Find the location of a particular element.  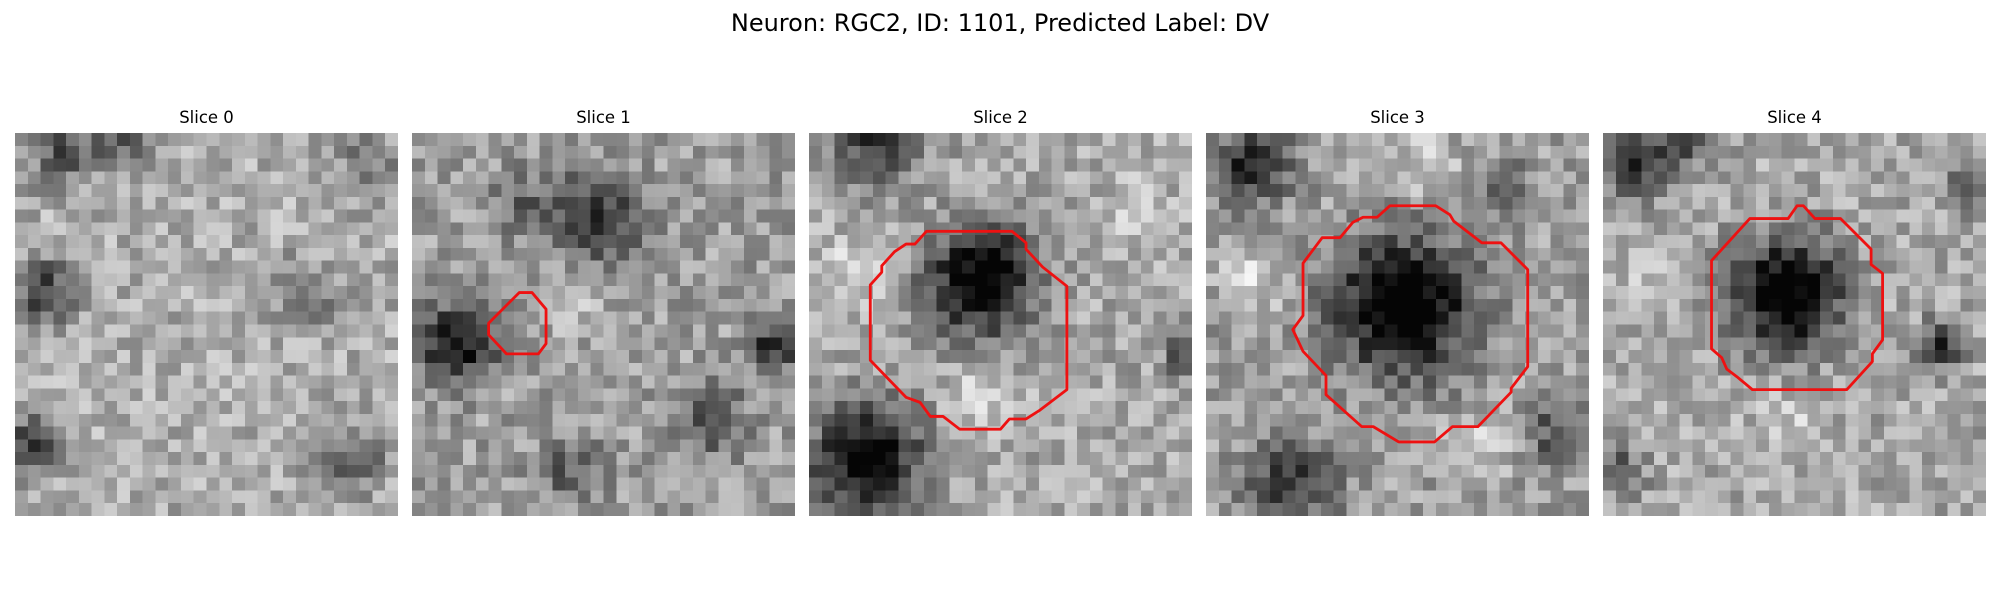

slice-panel-4: Slice 4 is located at coordinates (1794, 312).